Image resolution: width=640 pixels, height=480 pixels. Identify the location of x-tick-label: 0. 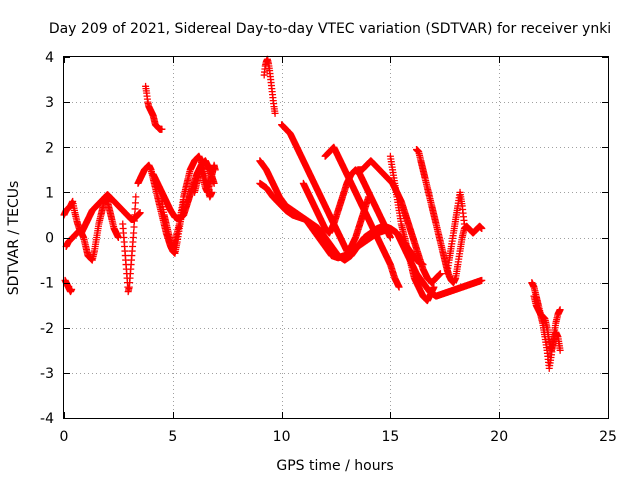
(64, 437).